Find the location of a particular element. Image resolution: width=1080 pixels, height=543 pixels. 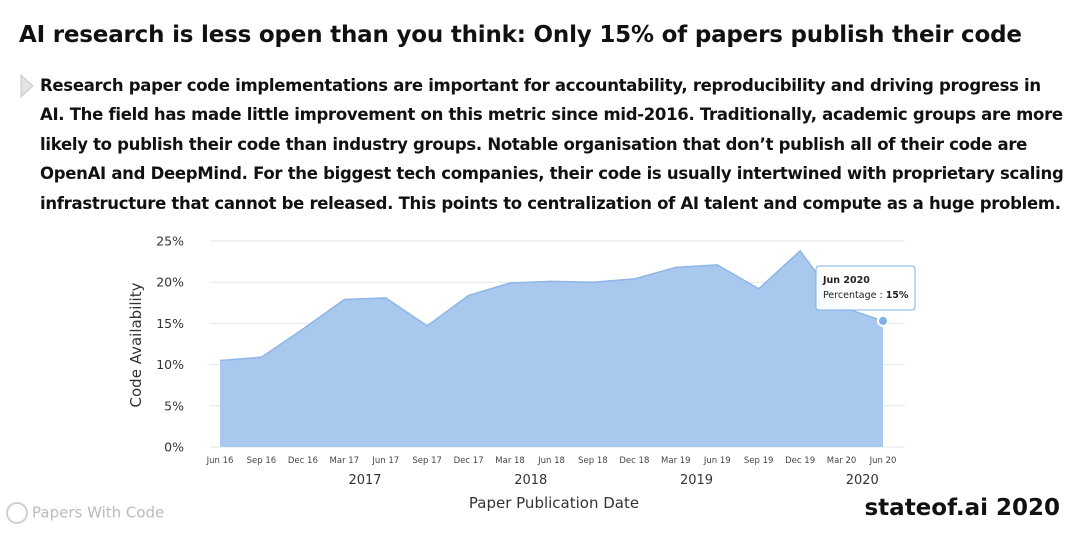

x-tick-label: Mar 20 is located at coordinates (842, 461).